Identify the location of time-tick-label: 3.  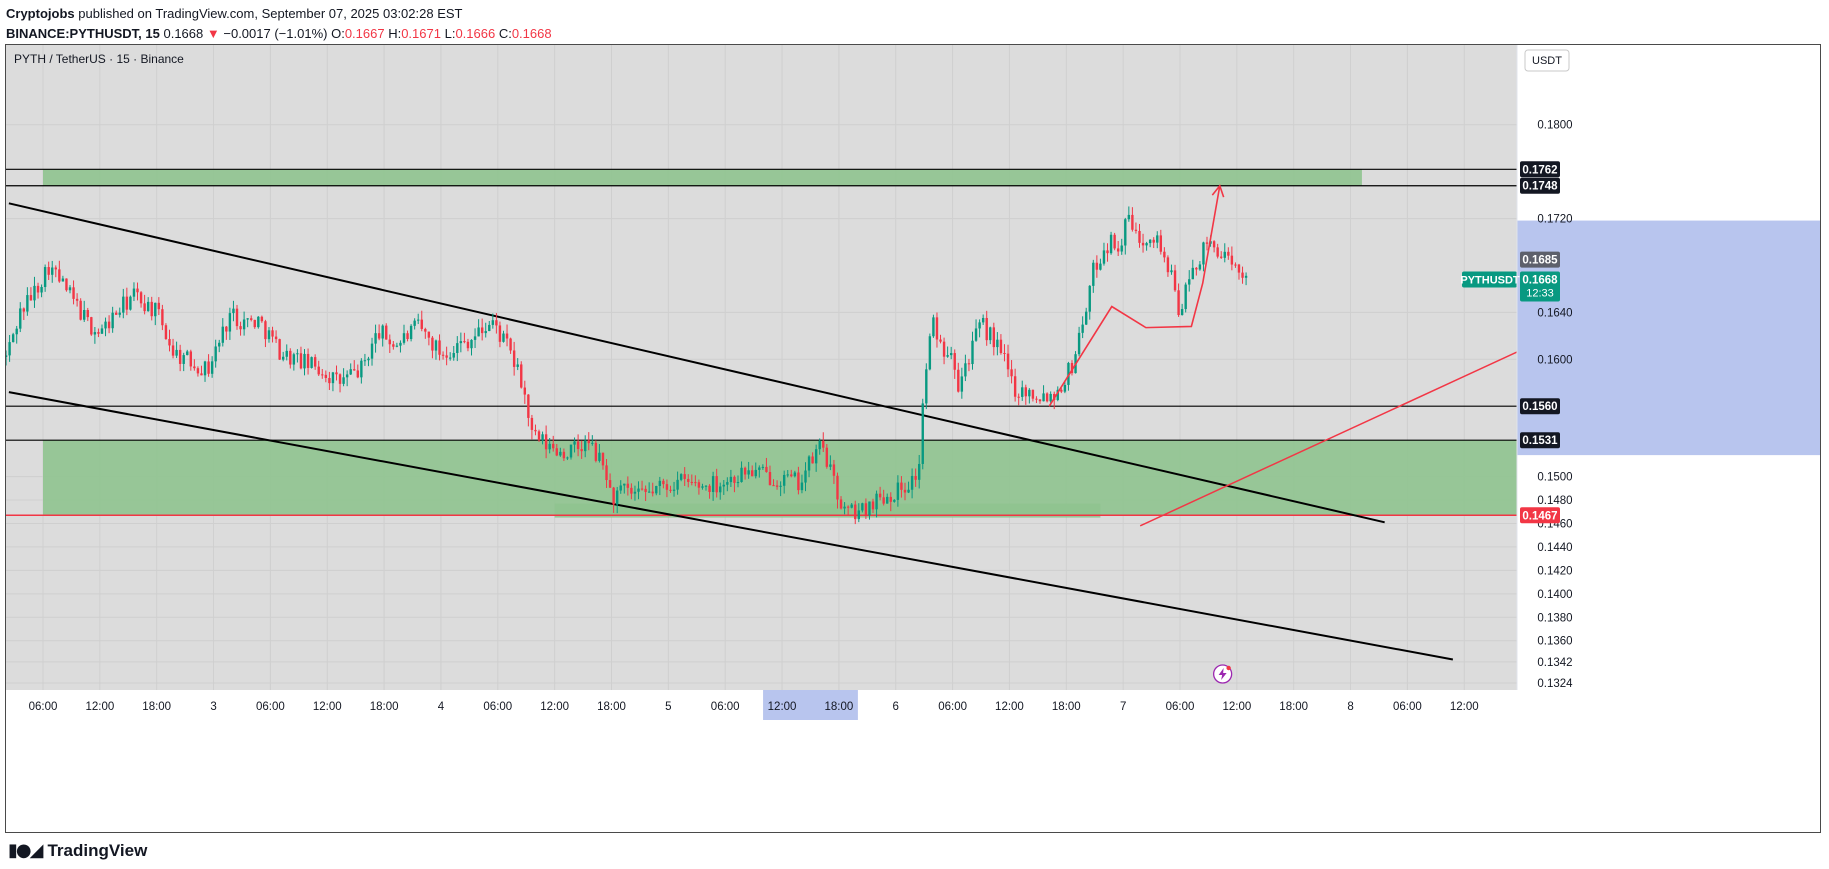
(213, 707).